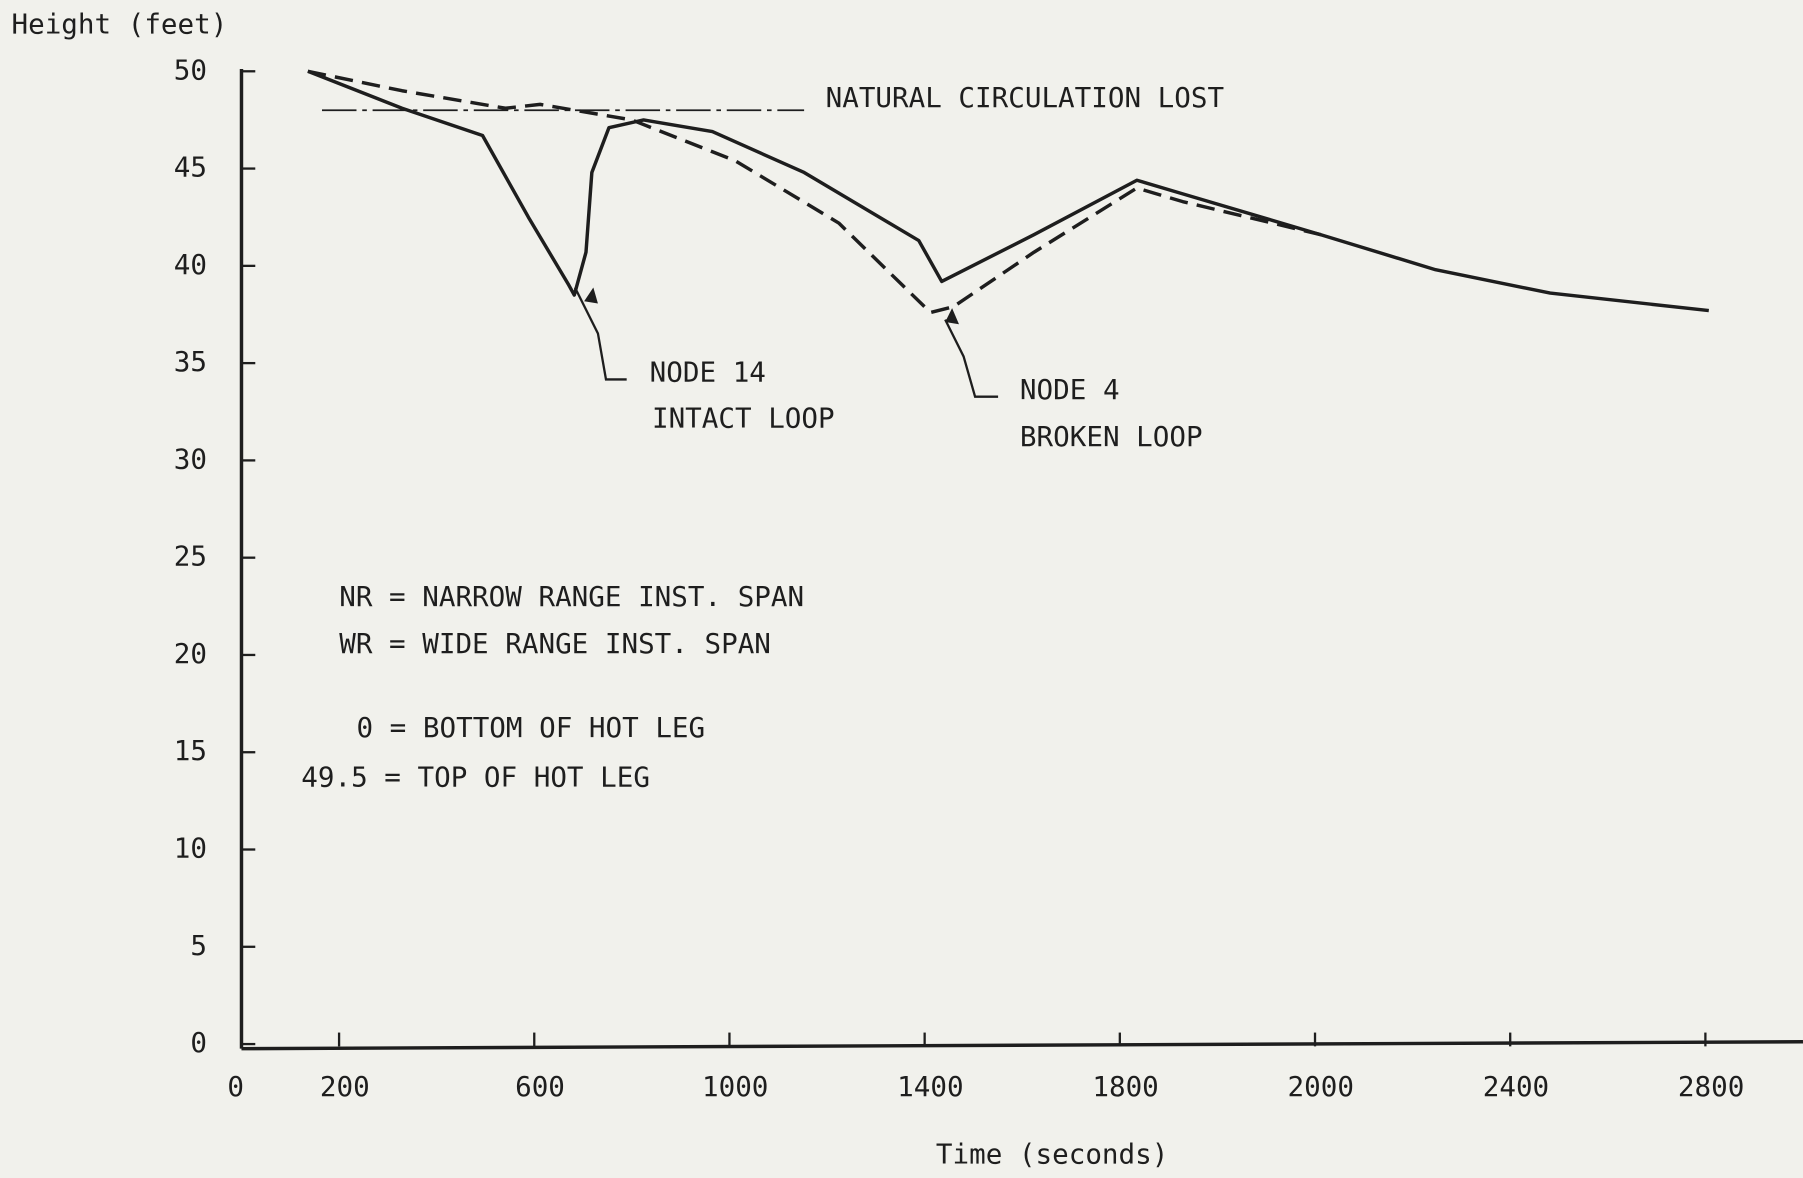 The width and height of the screenshot is (1803, 1178). Describe the element at coordinates (190, 750) in the screenshot. I see `y-tick-label: 15` at that location.